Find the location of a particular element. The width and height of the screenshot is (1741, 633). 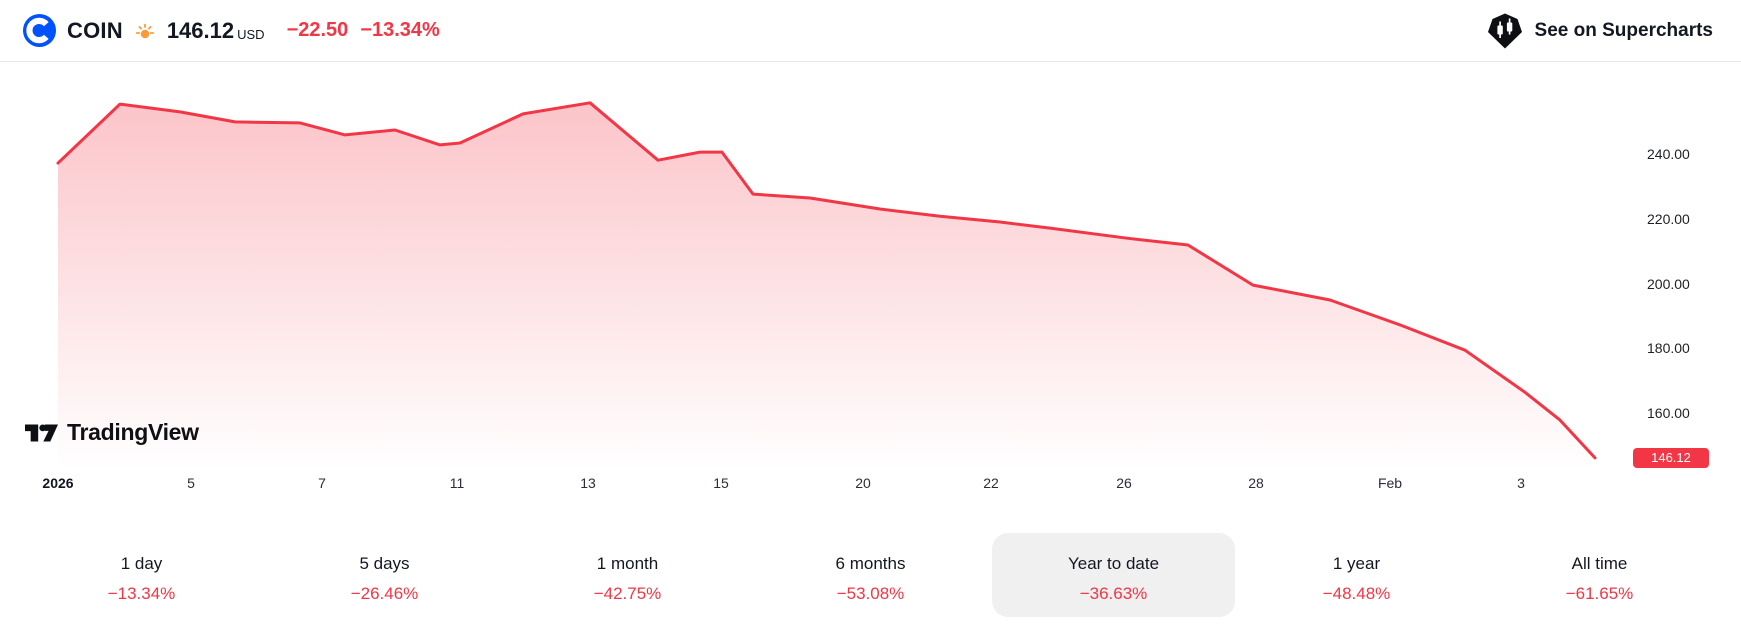

tradingview-logo-icon is located at coordinates (41, 433).